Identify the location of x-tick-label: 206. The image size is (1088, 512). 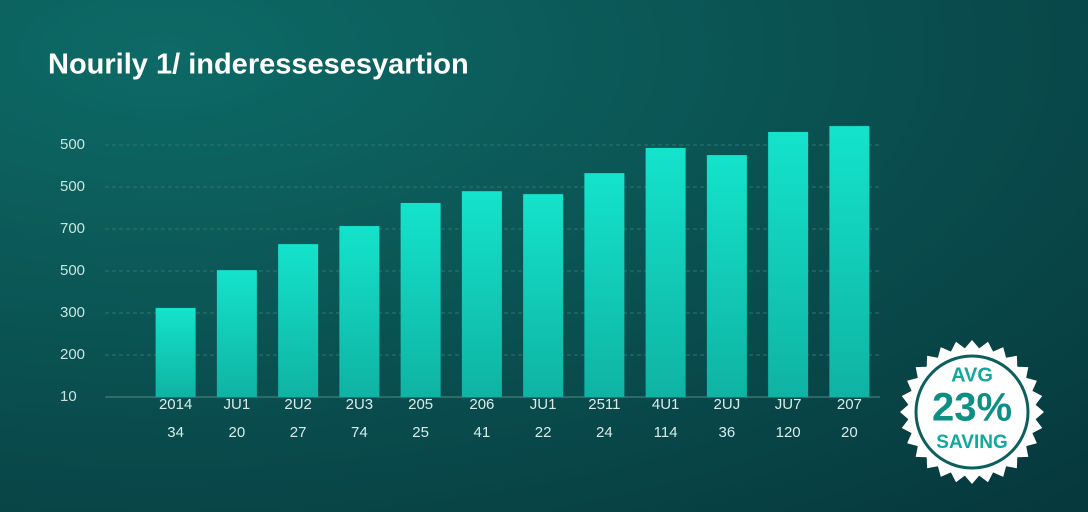
(481, 404).